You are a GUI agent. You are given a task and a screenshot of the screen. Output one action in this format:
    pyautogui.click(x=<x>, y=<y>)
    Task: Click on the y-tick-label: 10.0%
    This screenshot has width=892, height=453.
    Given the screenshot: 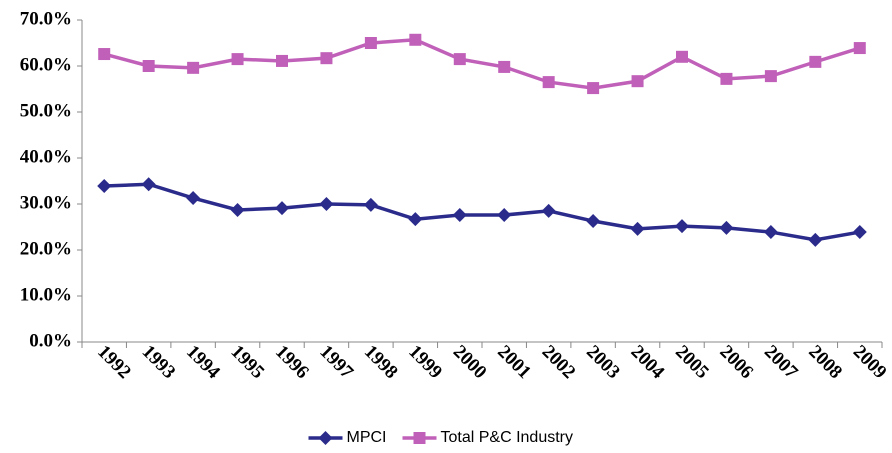 What is the action you would take?
    pyautogui.click(x=46, y=294)
    